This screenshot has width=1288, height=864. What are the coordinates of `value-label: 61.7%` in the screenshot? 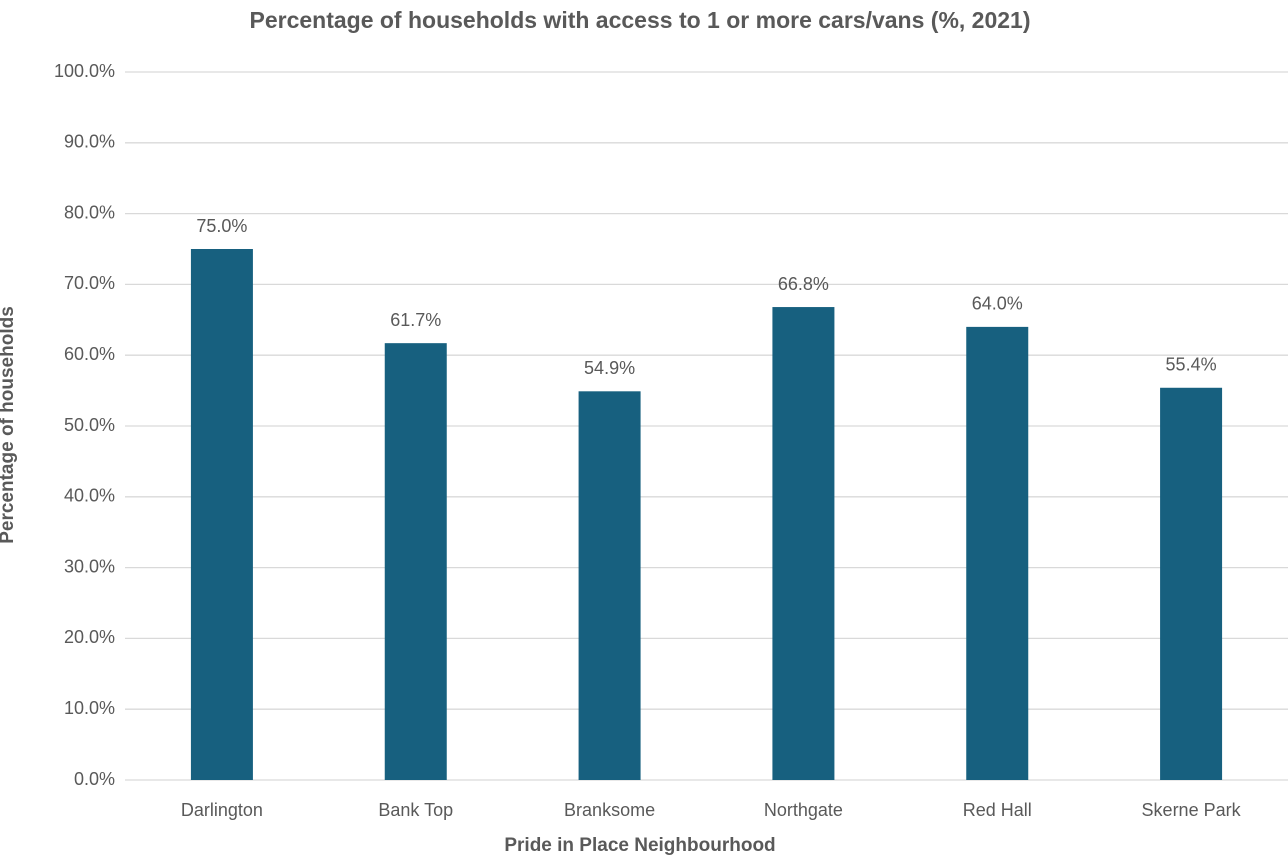 It's located at (415, 320).